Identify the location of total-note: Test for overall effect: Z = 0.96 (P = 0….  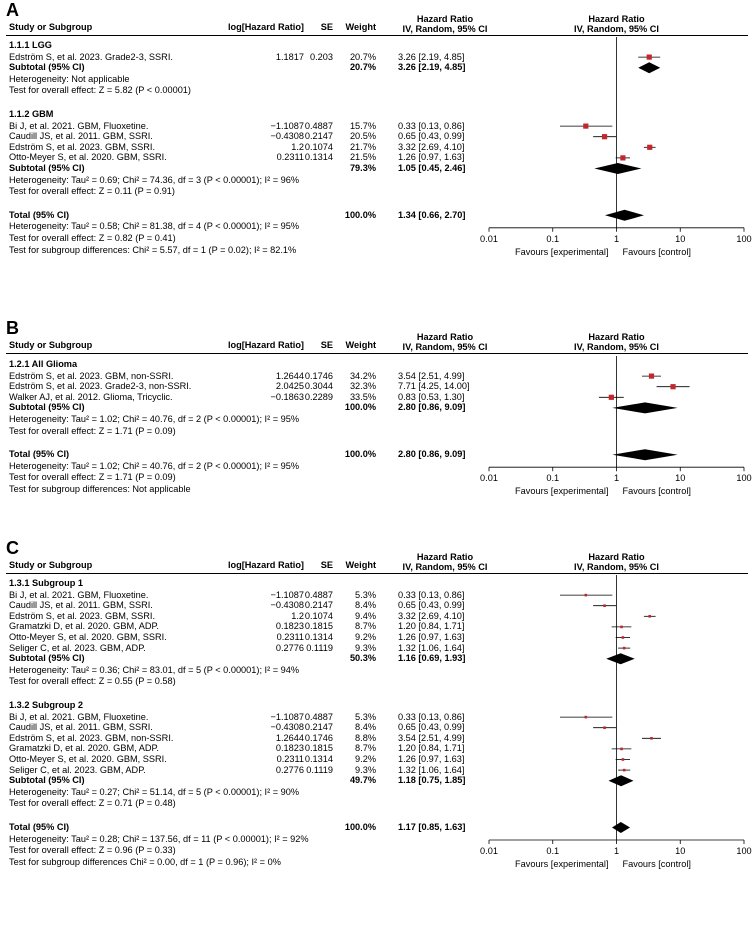
(92, 850).